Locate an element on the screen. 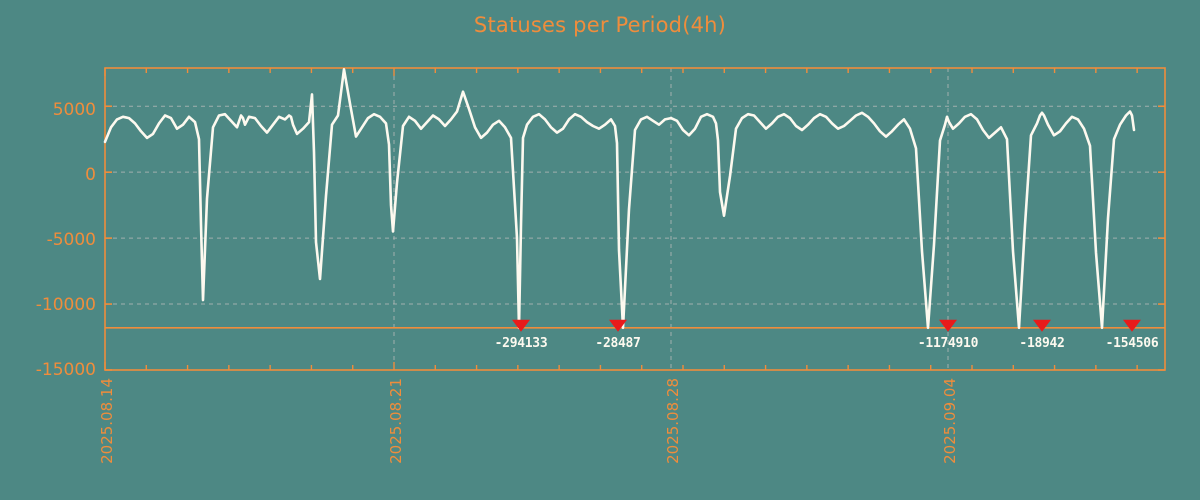  y-tick-label: 5000 is located at coordinates (74, 110).